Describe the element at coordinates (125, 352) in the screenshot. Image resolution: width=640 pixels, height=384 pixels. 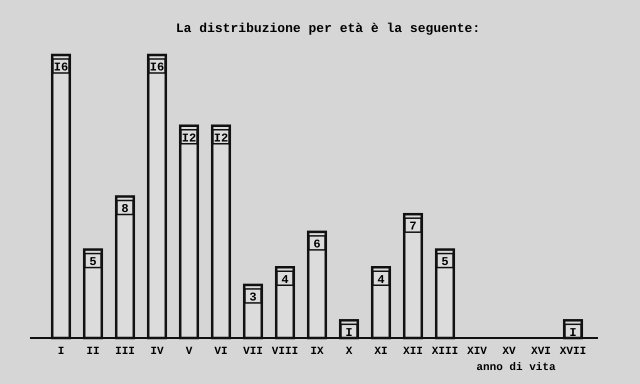
I see `x-tick-label: III` at that location.